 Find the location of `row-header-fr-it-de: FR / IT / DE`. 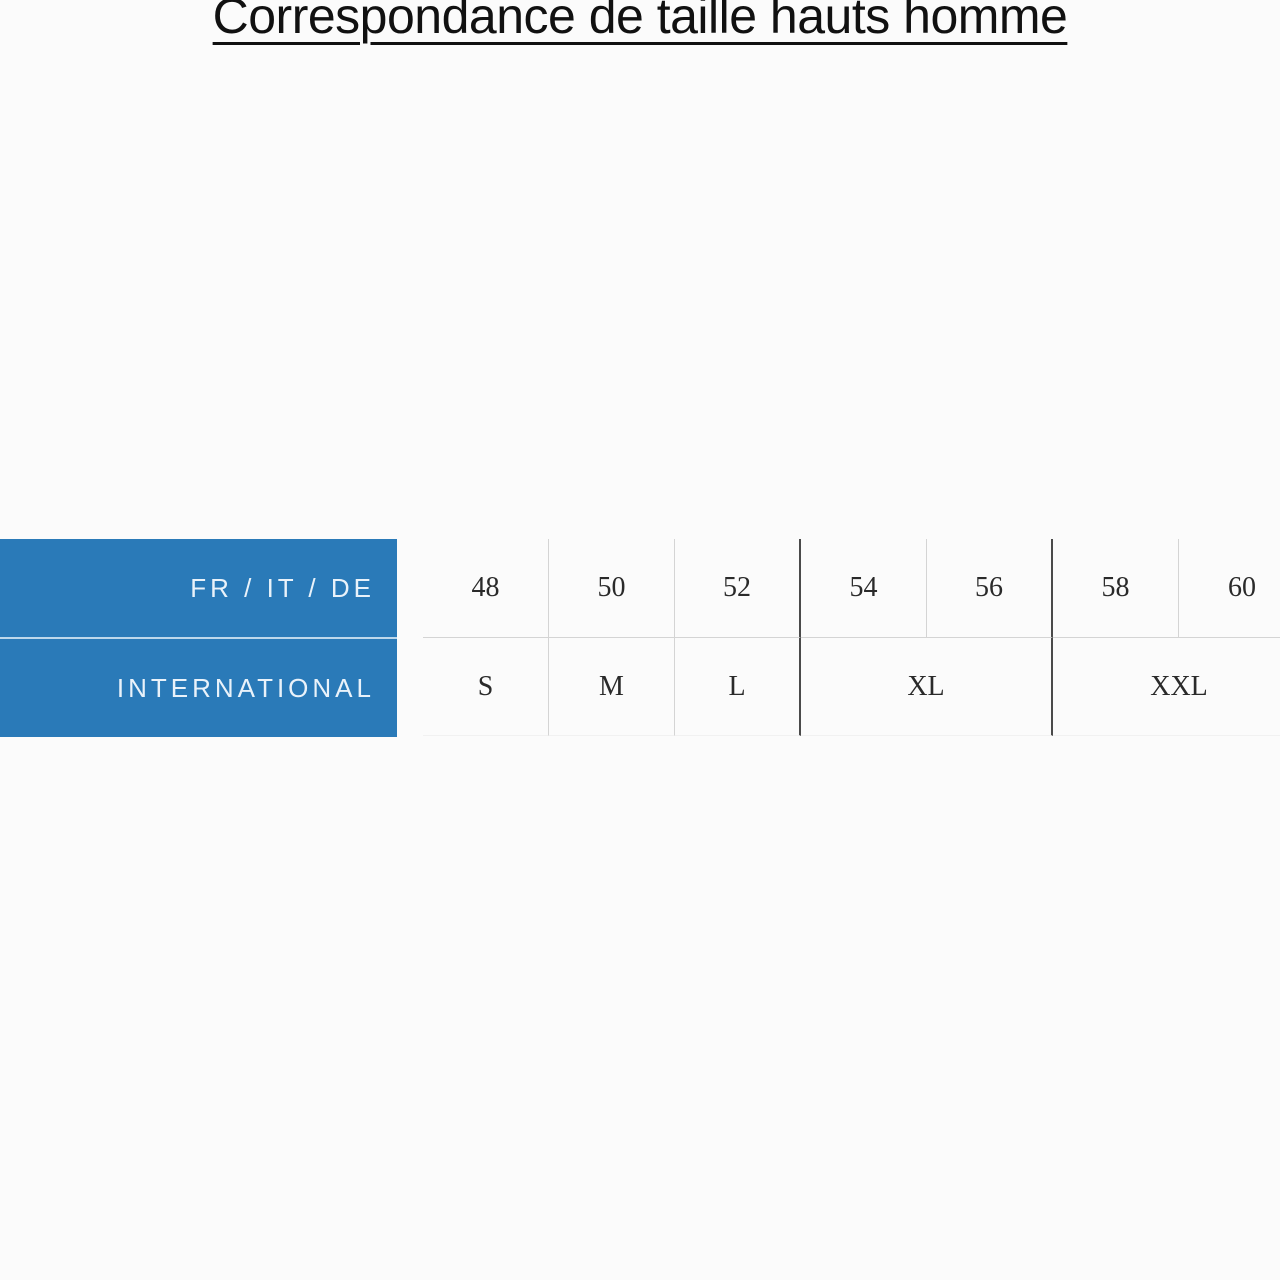

row-header-fr-it-de: FR / IT / DE is located at coordinates (282, 587).